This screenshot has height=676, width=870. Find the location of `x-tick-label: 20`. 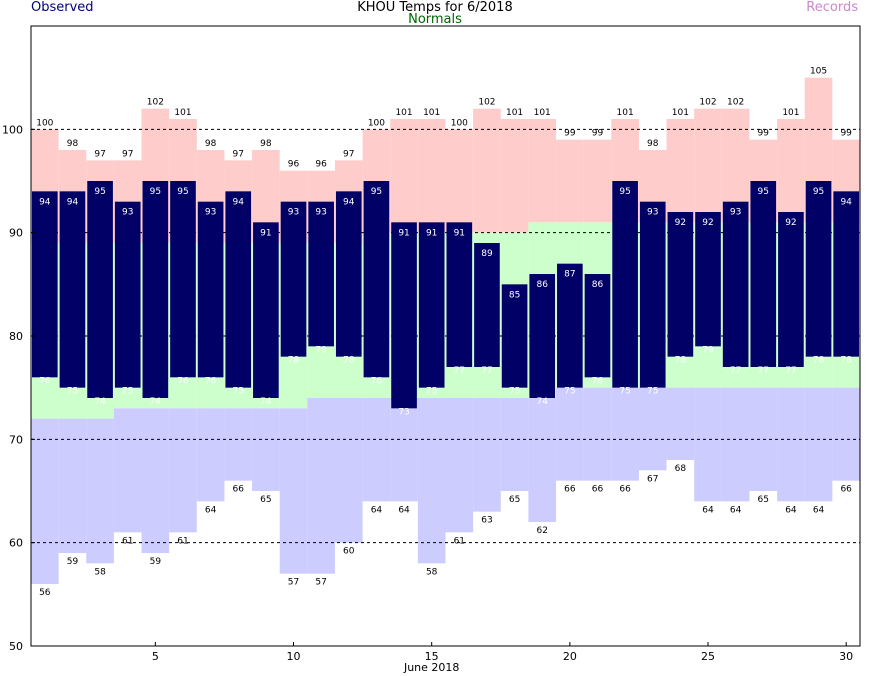

x-tick-label: 20 is located at coordinates (570, 656).